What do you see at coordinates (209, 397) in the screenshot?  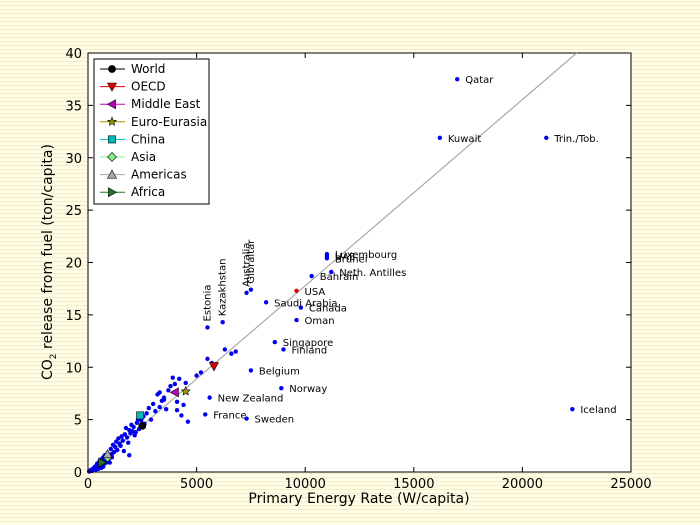 I see `point-new-zealand` at bounding box center [209, 397].